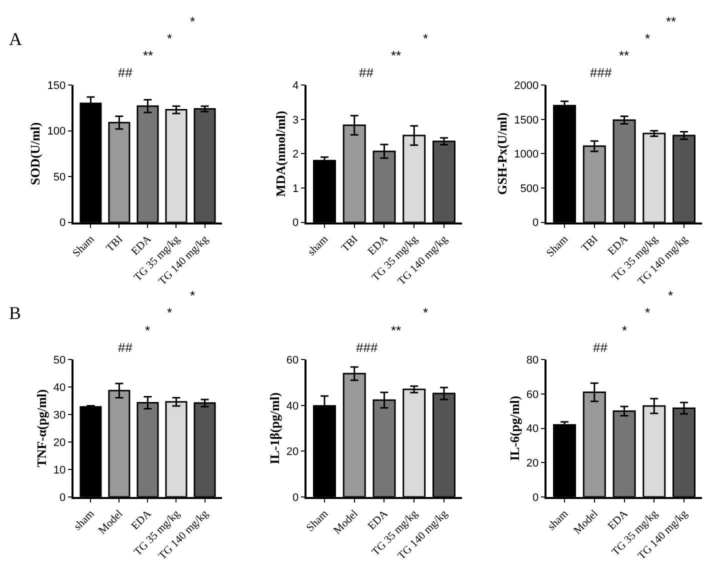  Describe the element at coordinates (529, 188) in the screenshot. I see `y-tick-label: 500` at that location.